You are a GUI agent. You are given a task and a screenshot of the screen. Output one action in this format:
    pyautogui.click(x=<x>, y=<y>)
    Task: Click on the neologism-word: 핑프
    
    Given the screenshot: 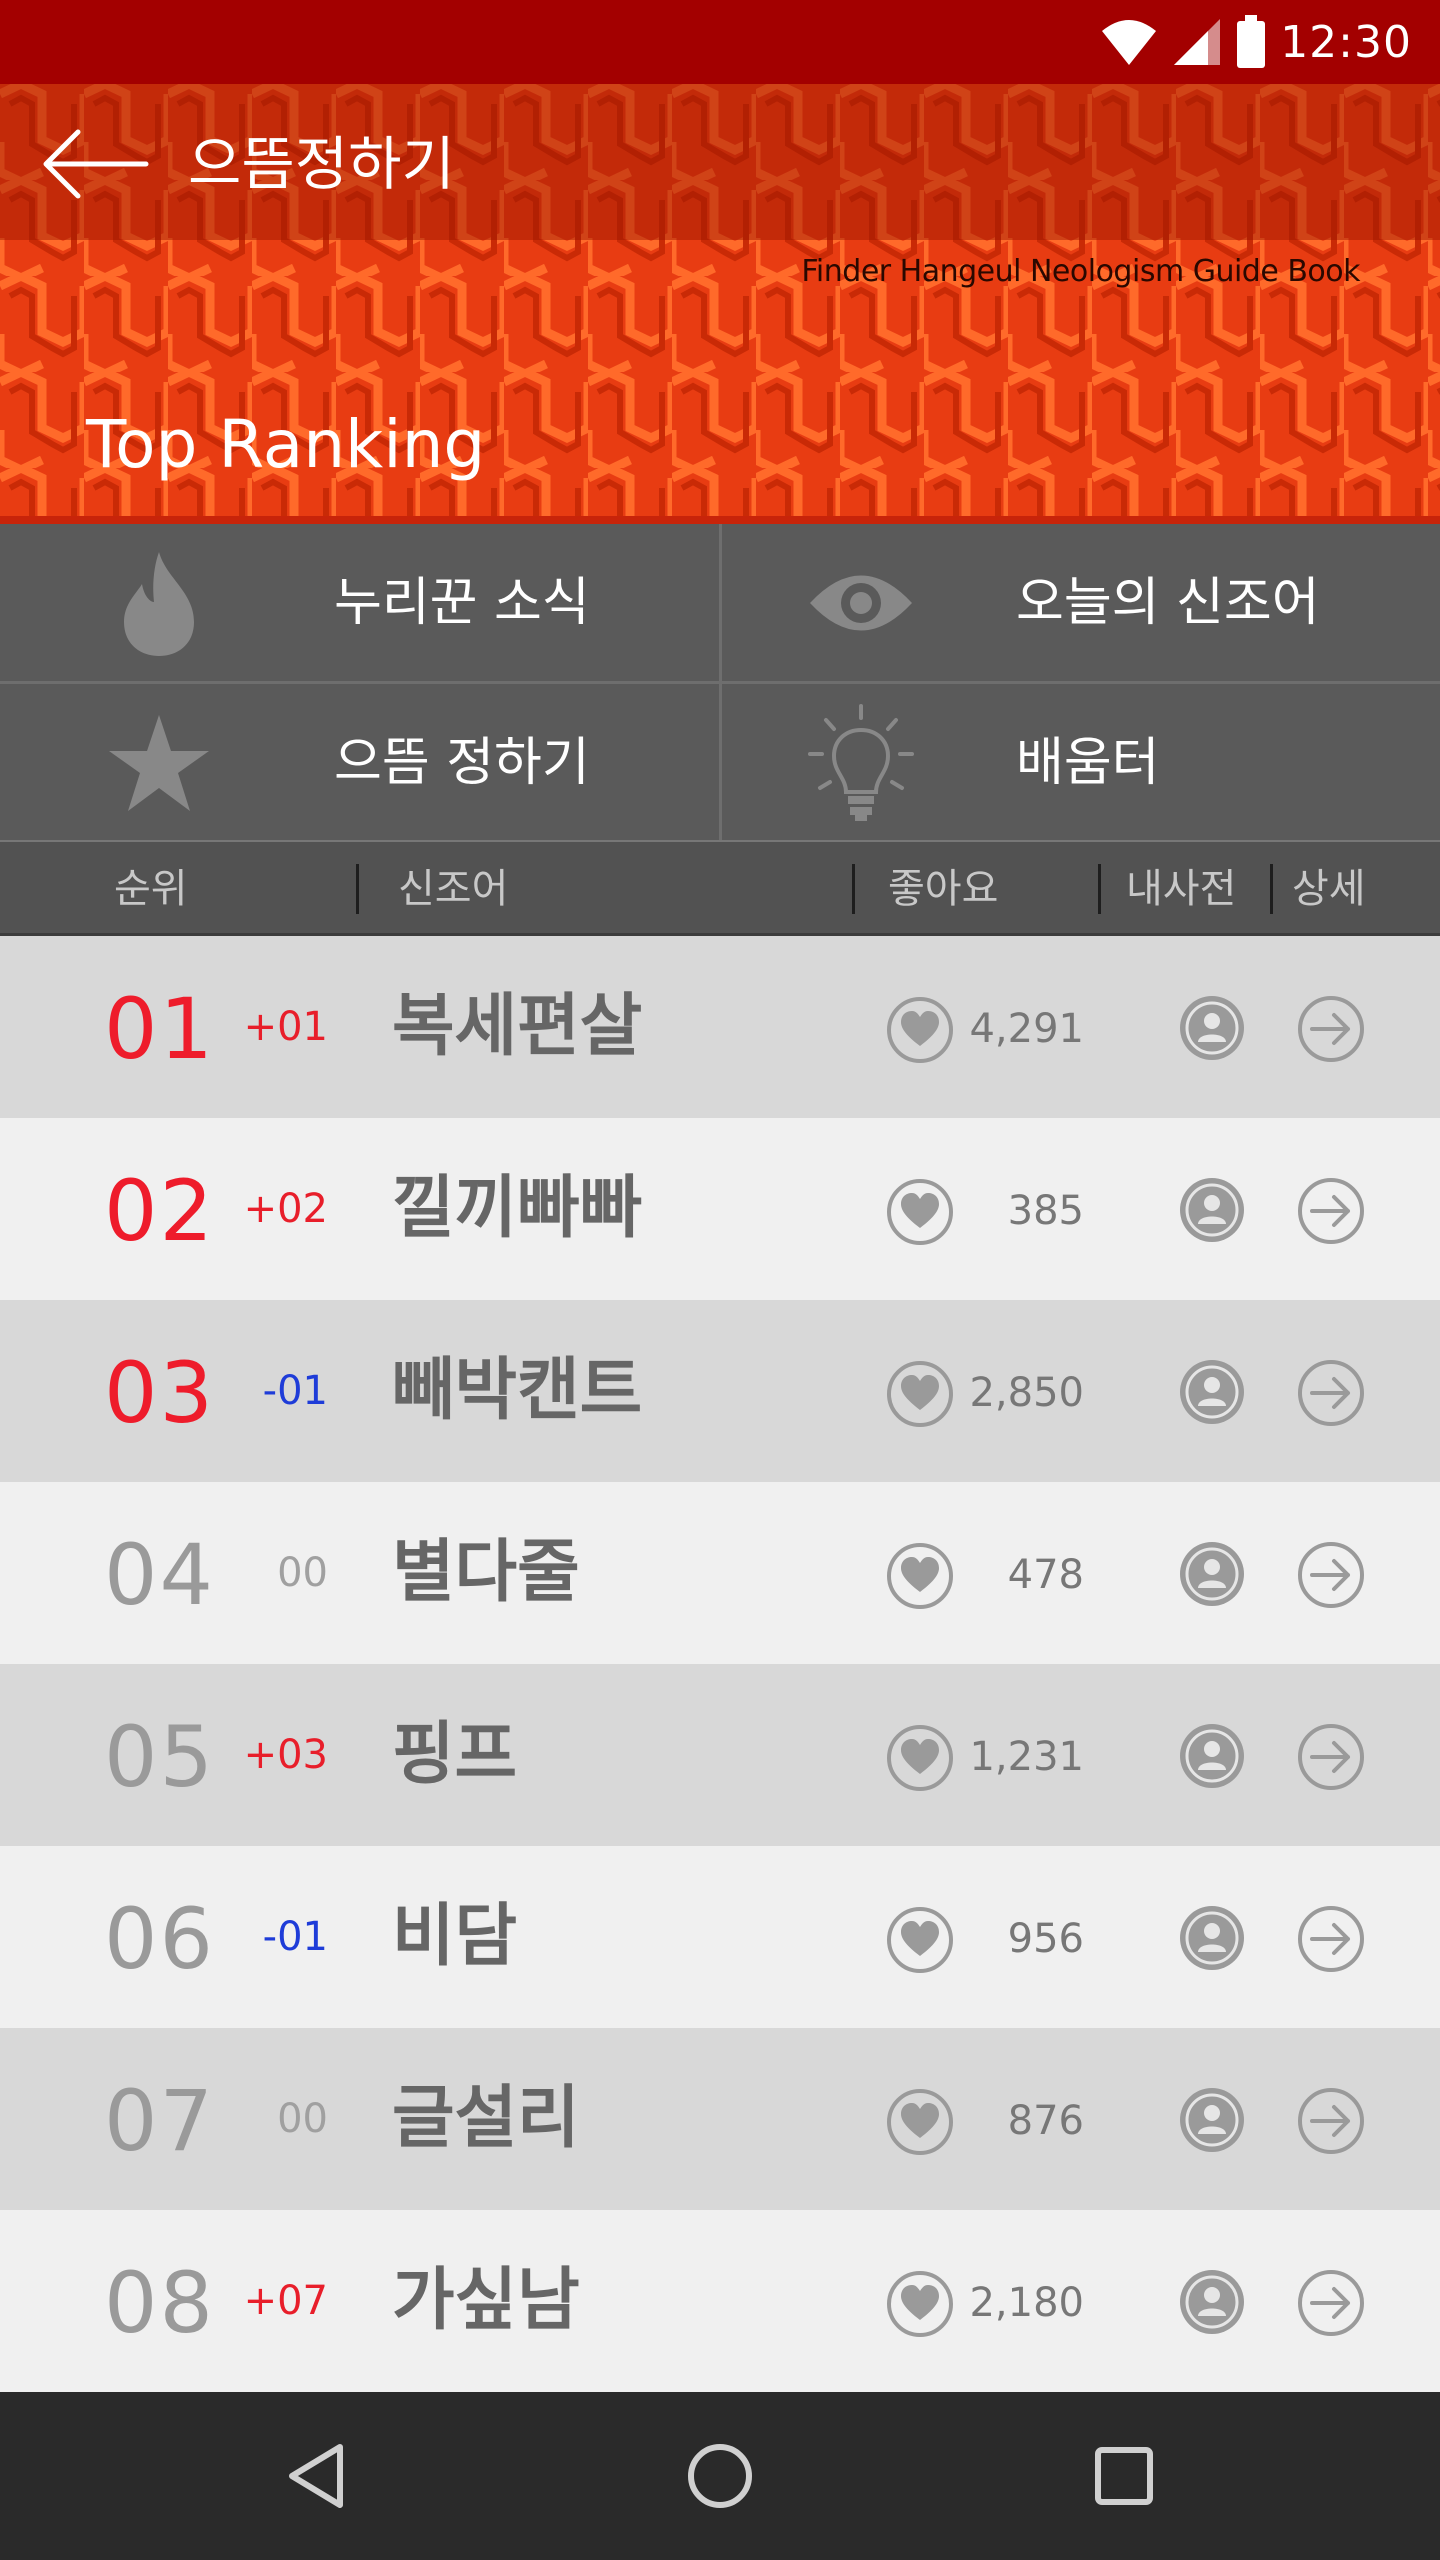 What is the action you would take?
    pyautogui.click(x=455, y=1754)
    